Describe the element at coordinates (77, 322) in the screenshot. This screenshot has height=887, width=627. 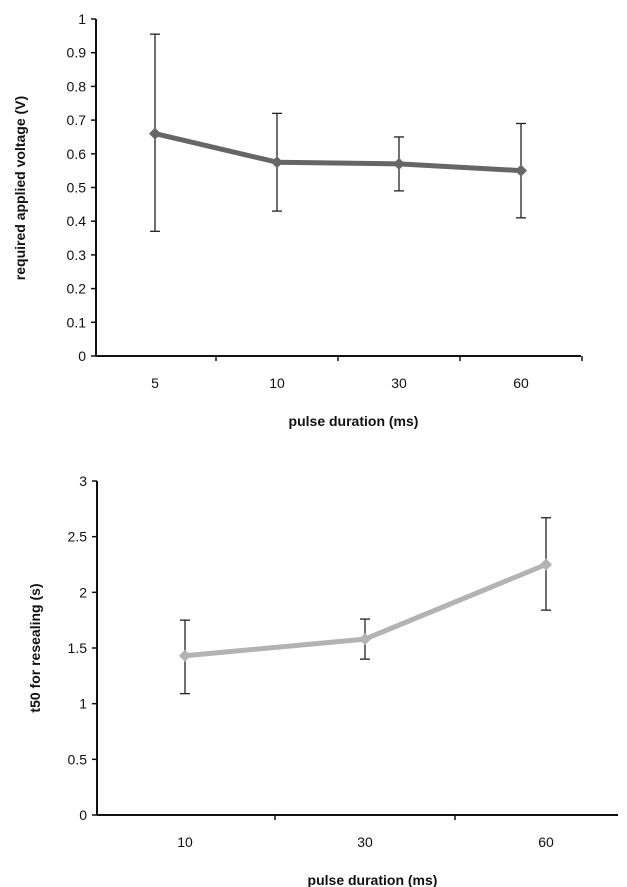
I see `y-tick-label: 0.1` at that location.